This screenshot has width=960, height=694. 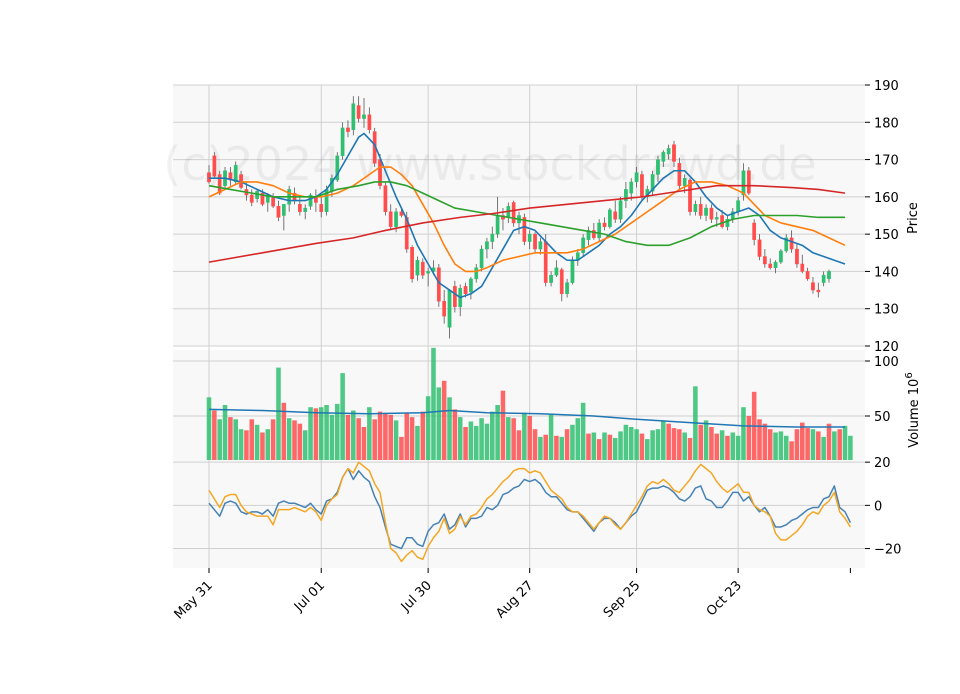 What do you see at coordinates (913, 218) in the screenshot?
I see `price-axis-title: Price` at bounding box center [913, 218].